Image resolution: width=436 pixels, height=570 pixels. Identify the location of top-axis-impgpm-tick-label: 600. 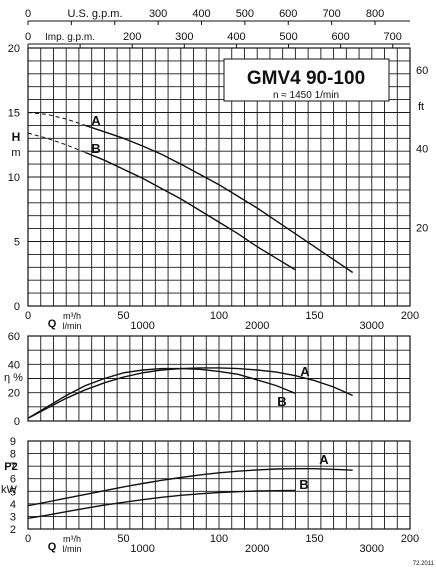
(340, 37).